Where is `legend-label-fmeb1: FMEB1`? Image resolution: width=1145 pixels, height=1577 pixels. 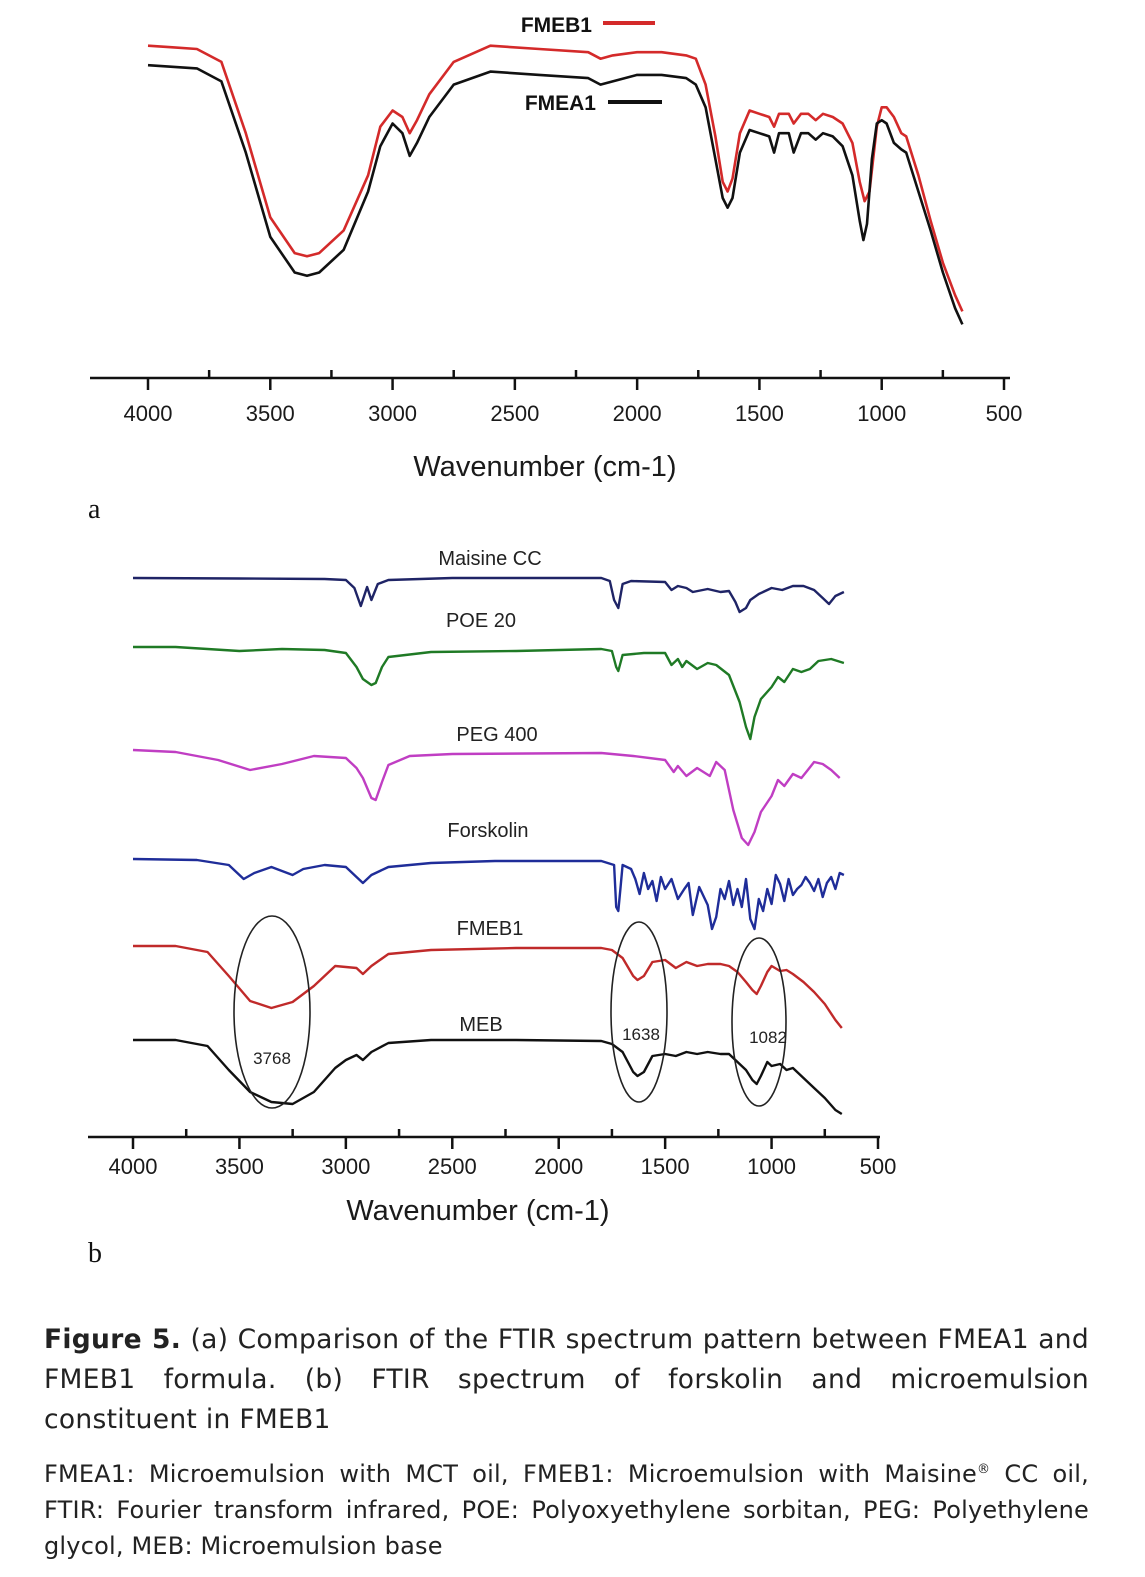 legend-label-fmeb1: FMEB1 is located at coordinates (556, 25).